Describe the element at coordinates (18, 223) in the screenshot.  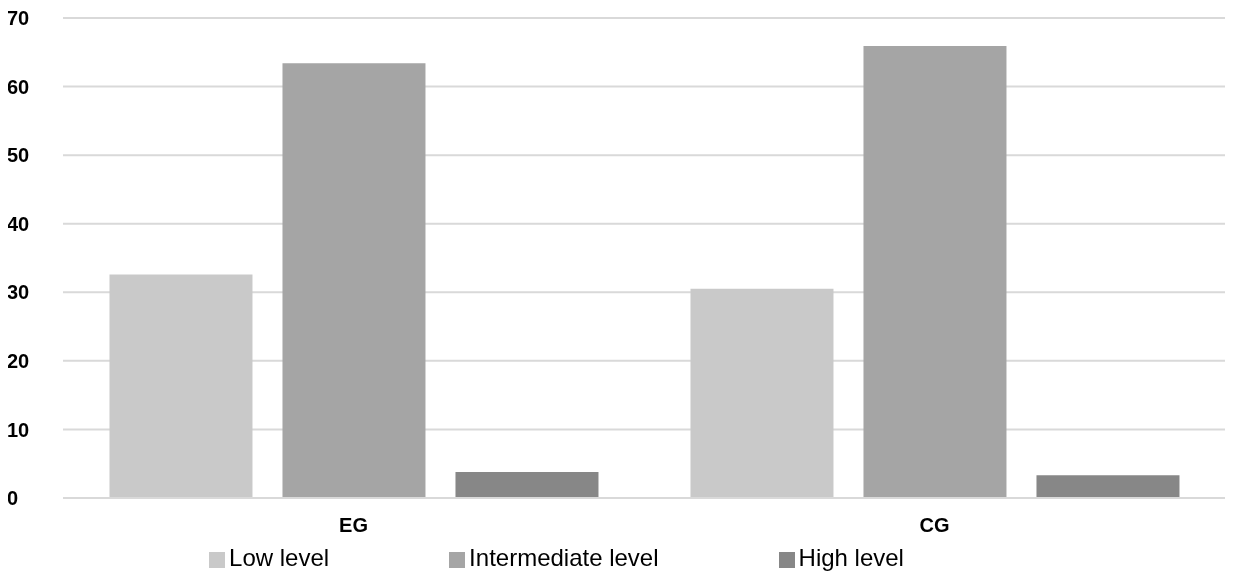
I see `y-tick-label: 40` at that location.